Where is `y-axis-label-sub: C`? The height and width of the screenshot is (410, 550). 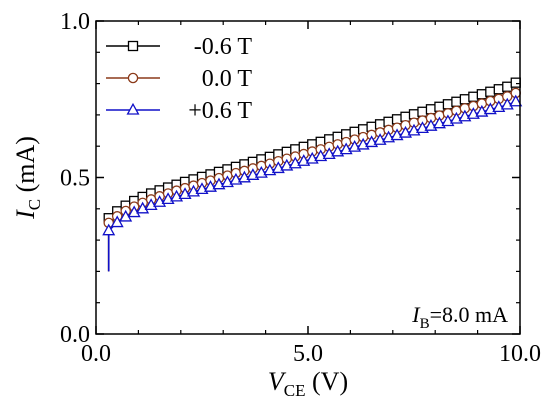 y-axis-label-sub: C is located at coordinates (34, 204).